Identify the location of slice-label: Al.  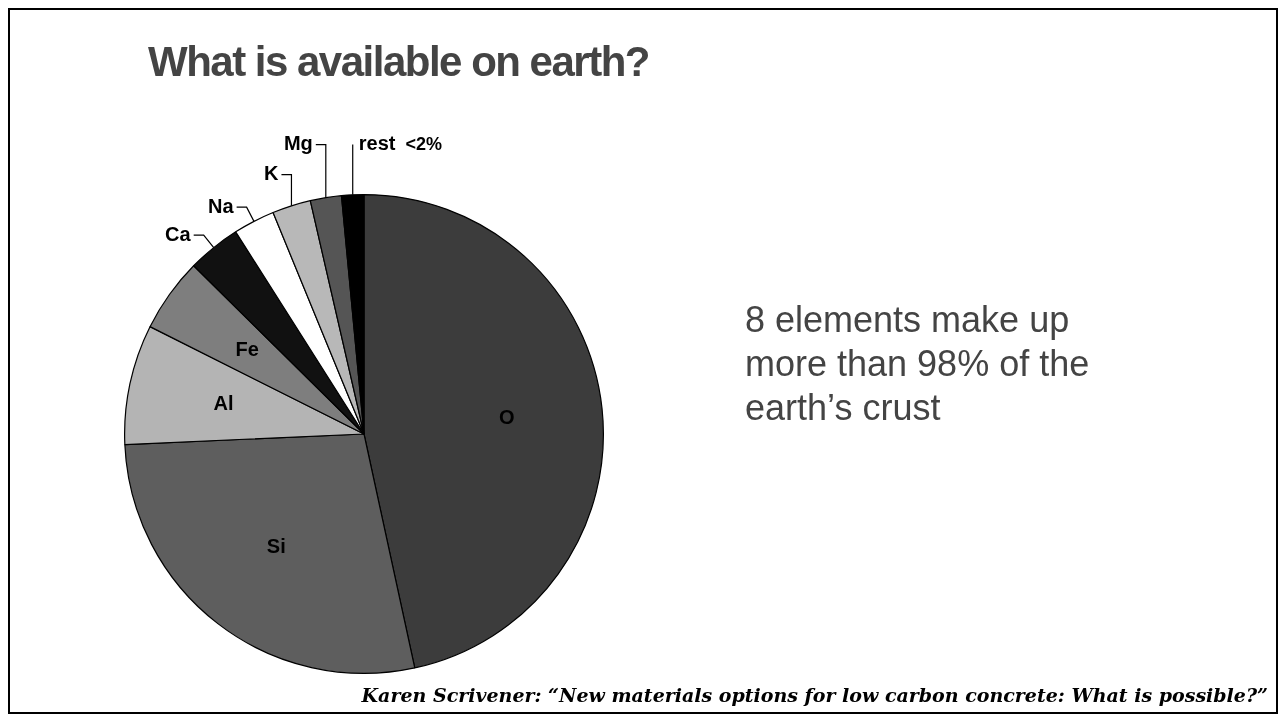
(223, 402).